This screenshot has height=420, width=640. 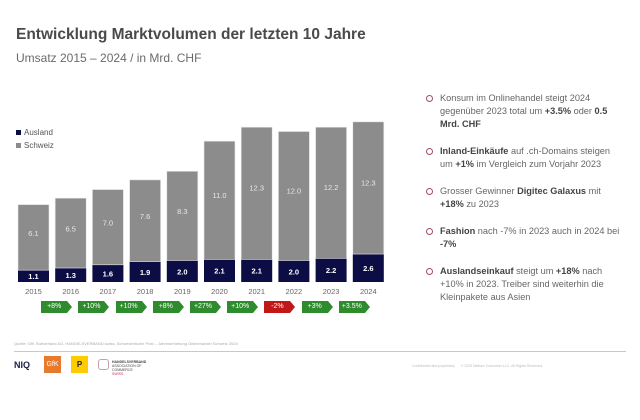 I want to click on bar-schweiz-2024, so click(x=368, y=188).